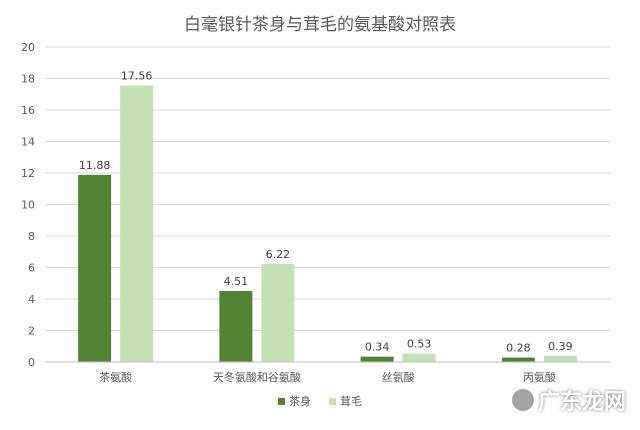 The image size is (640, 430). Describe the element at coordinates (560, 346) in the screenshot. I see `data-label: 0.39` at that location.